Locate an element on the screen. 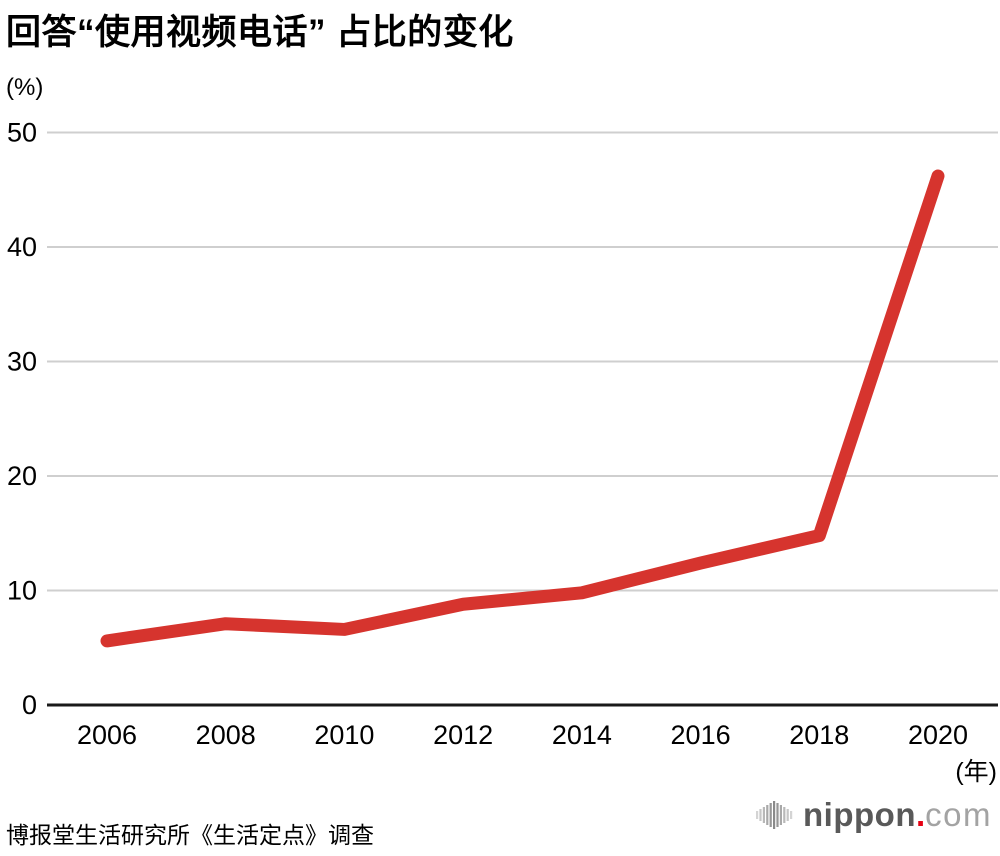 This screenshot has width=1000, height=856. soundwave-icon is located at coordinates (774, 815).